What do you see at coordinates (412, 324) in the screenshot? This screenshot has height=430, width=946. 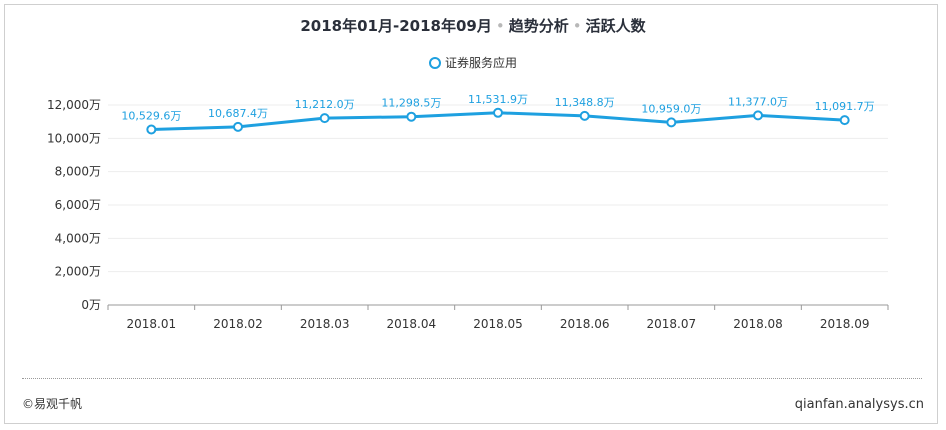 I see `x-tick-label: 2018.04` at bounding box center [412, 324].